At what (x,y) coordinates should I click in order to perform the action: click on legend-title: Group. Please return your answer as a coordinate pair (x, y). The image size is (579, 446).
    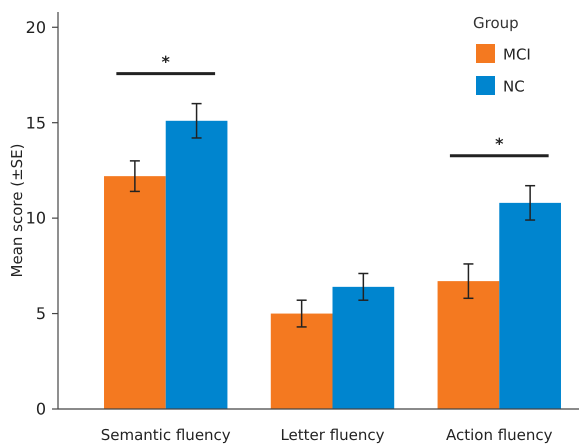
    Looking at the image, I should click on (496, 23).